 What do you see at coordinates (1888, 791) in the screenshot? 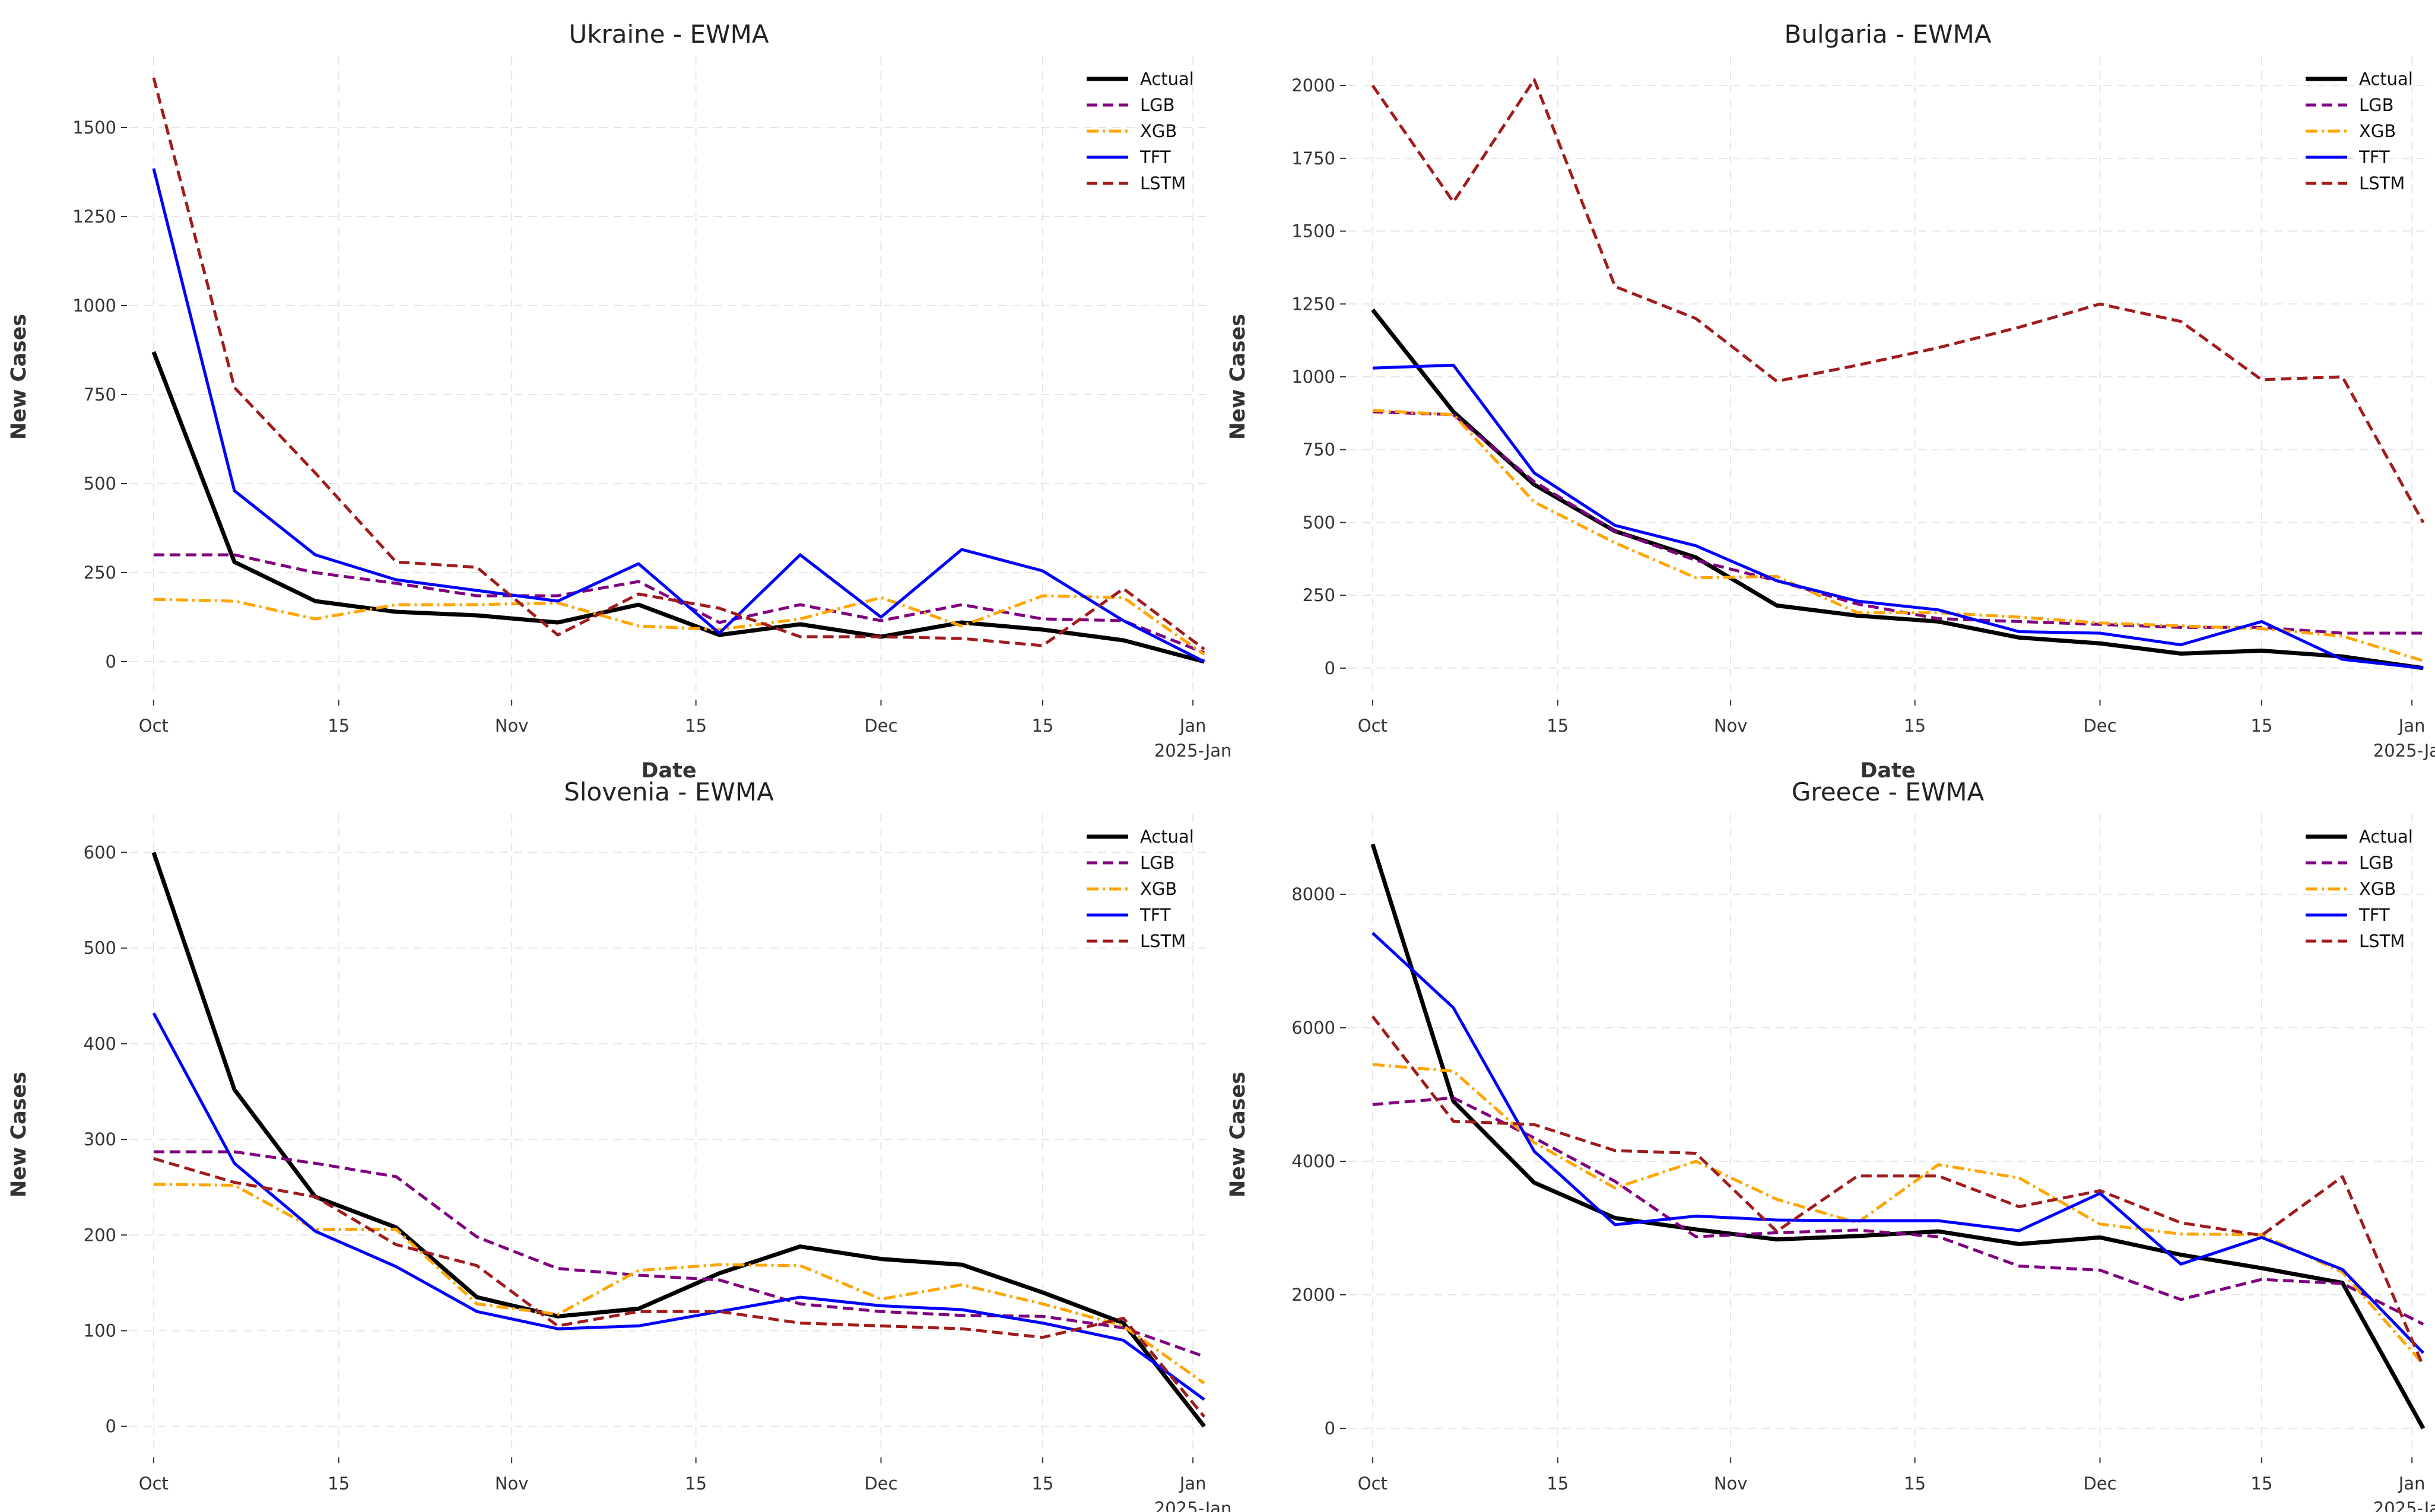
I see `chart-title: Greece - EWMA` at bounding box center [1888, 791].